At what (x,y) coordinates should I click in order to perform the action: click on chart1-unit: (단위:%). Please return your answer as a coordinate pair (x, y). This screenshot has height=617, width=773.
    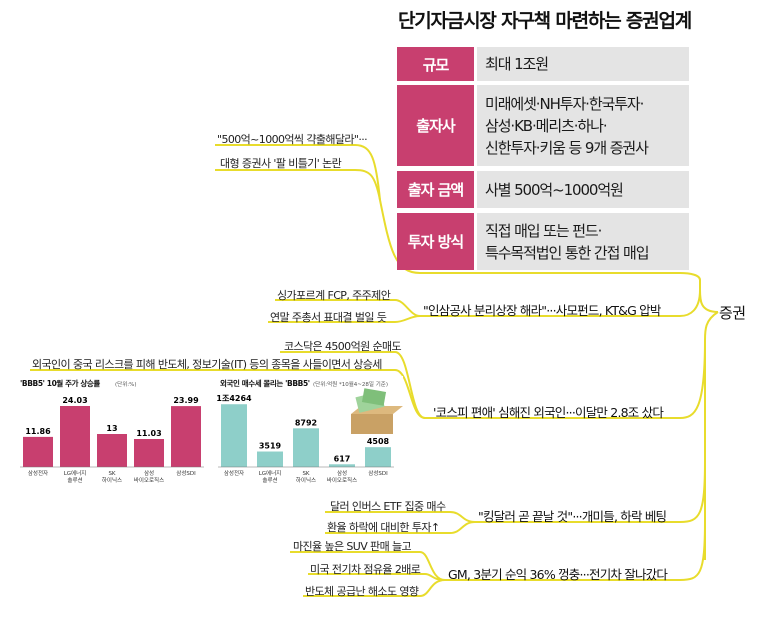
    Looking at the image, I should click on (126, 385).